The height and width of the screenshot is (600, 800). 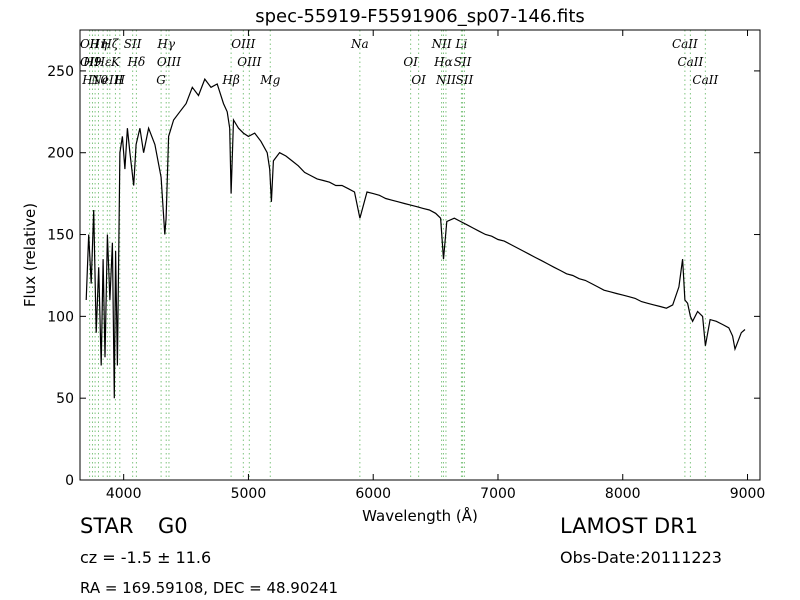 What do you see at coordinates (420, 515) in the screenshot?
I see `x-axis-label: Wavelength (Å)` at bounding box center [420, 515].